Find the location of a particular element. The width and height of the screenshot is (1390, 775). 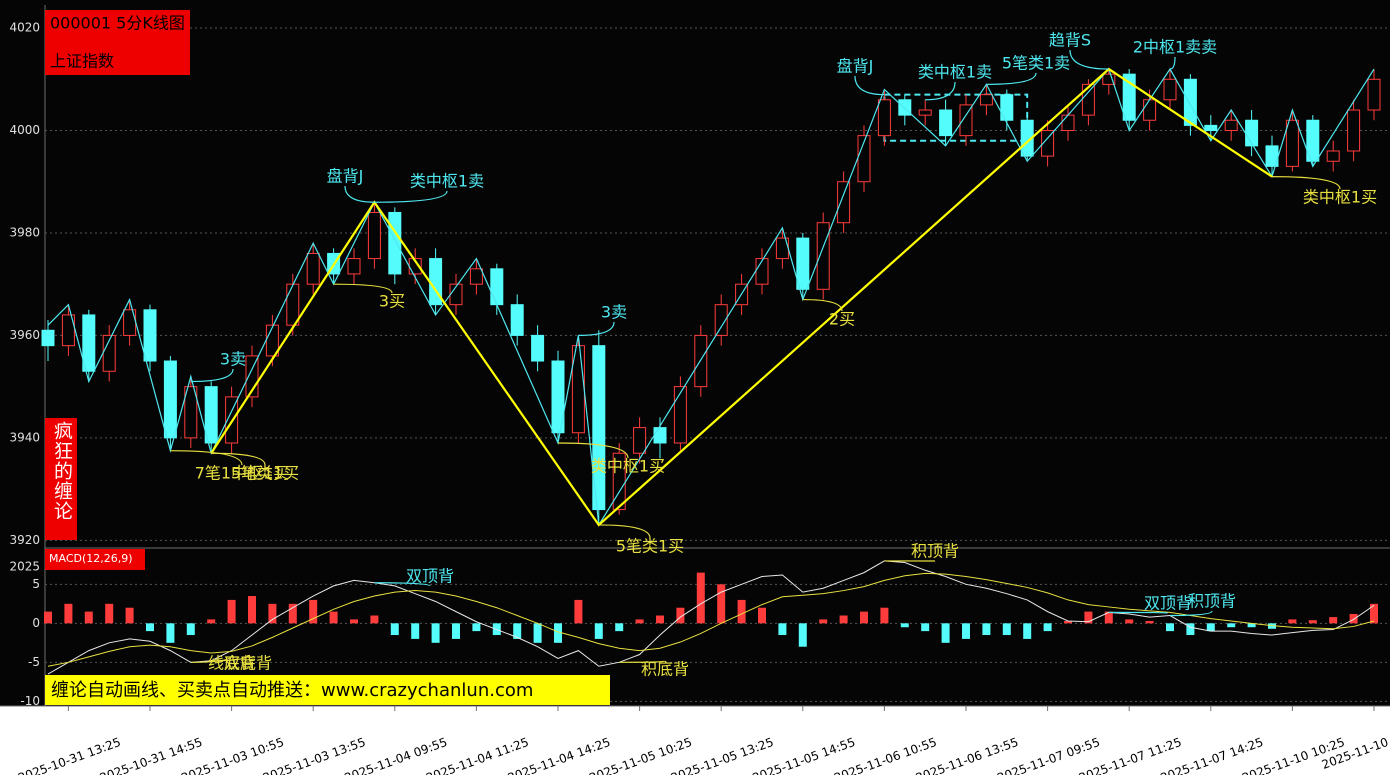

header-box is located at coordinates (117, 42).